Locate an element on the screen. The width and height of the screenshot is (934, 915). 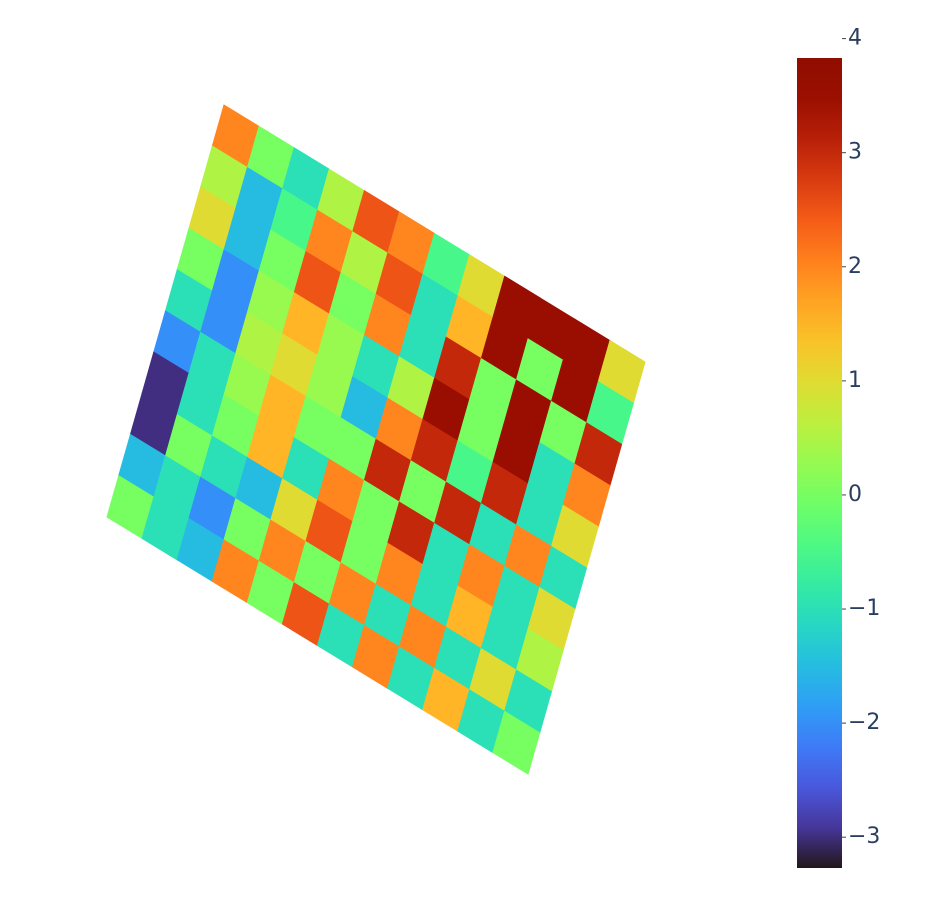
colorbar-tick-label: 4 is located at coordinates (855, 38).